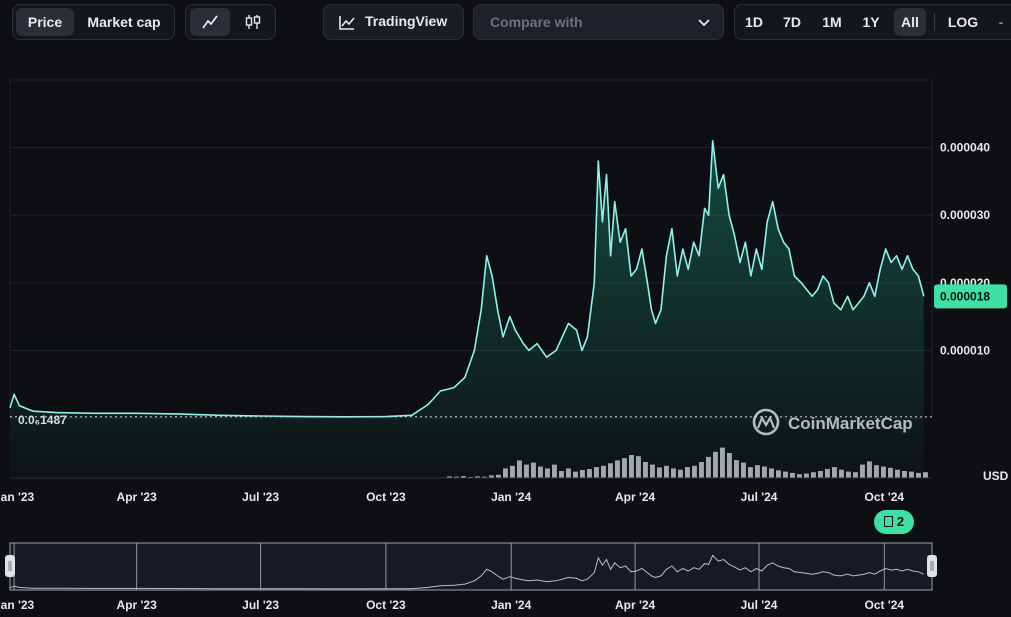 This screenshot has height=617, width=1011. I want to click on chart-style-toggle, so click(230, 22).